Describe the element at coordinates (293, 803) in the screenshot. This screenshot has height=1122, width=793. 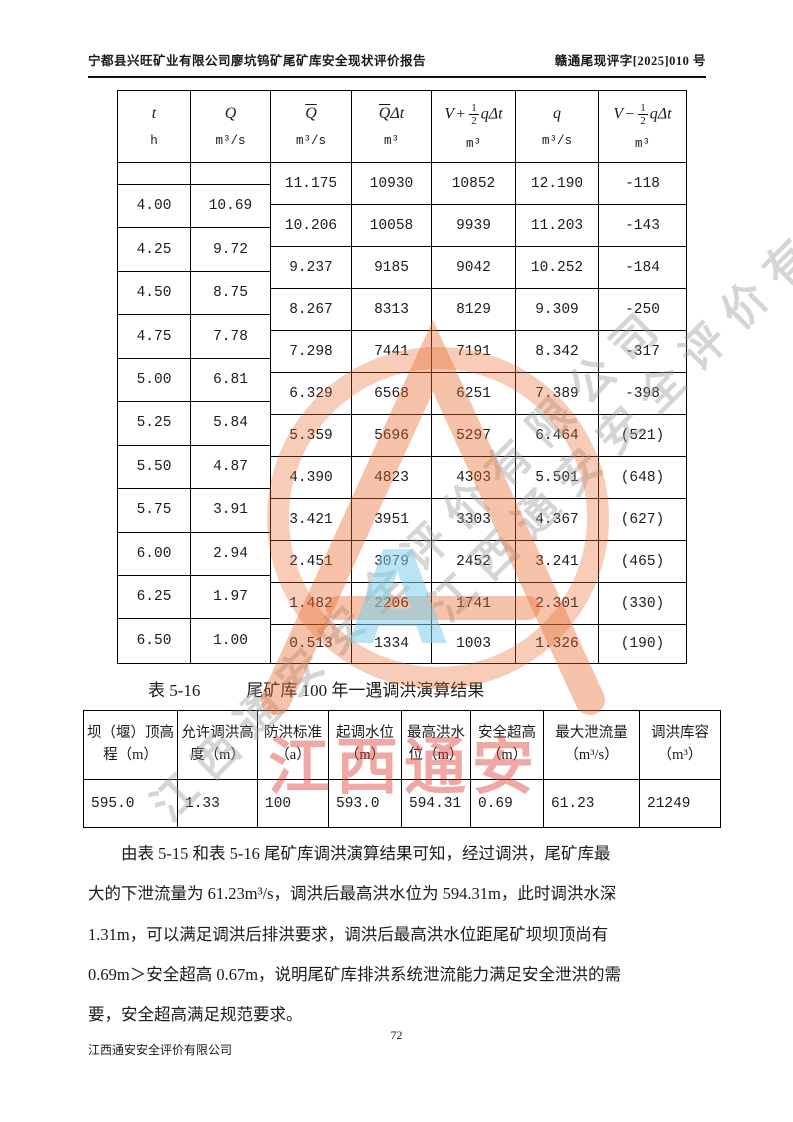
I see `table-cell: 100` at that location.